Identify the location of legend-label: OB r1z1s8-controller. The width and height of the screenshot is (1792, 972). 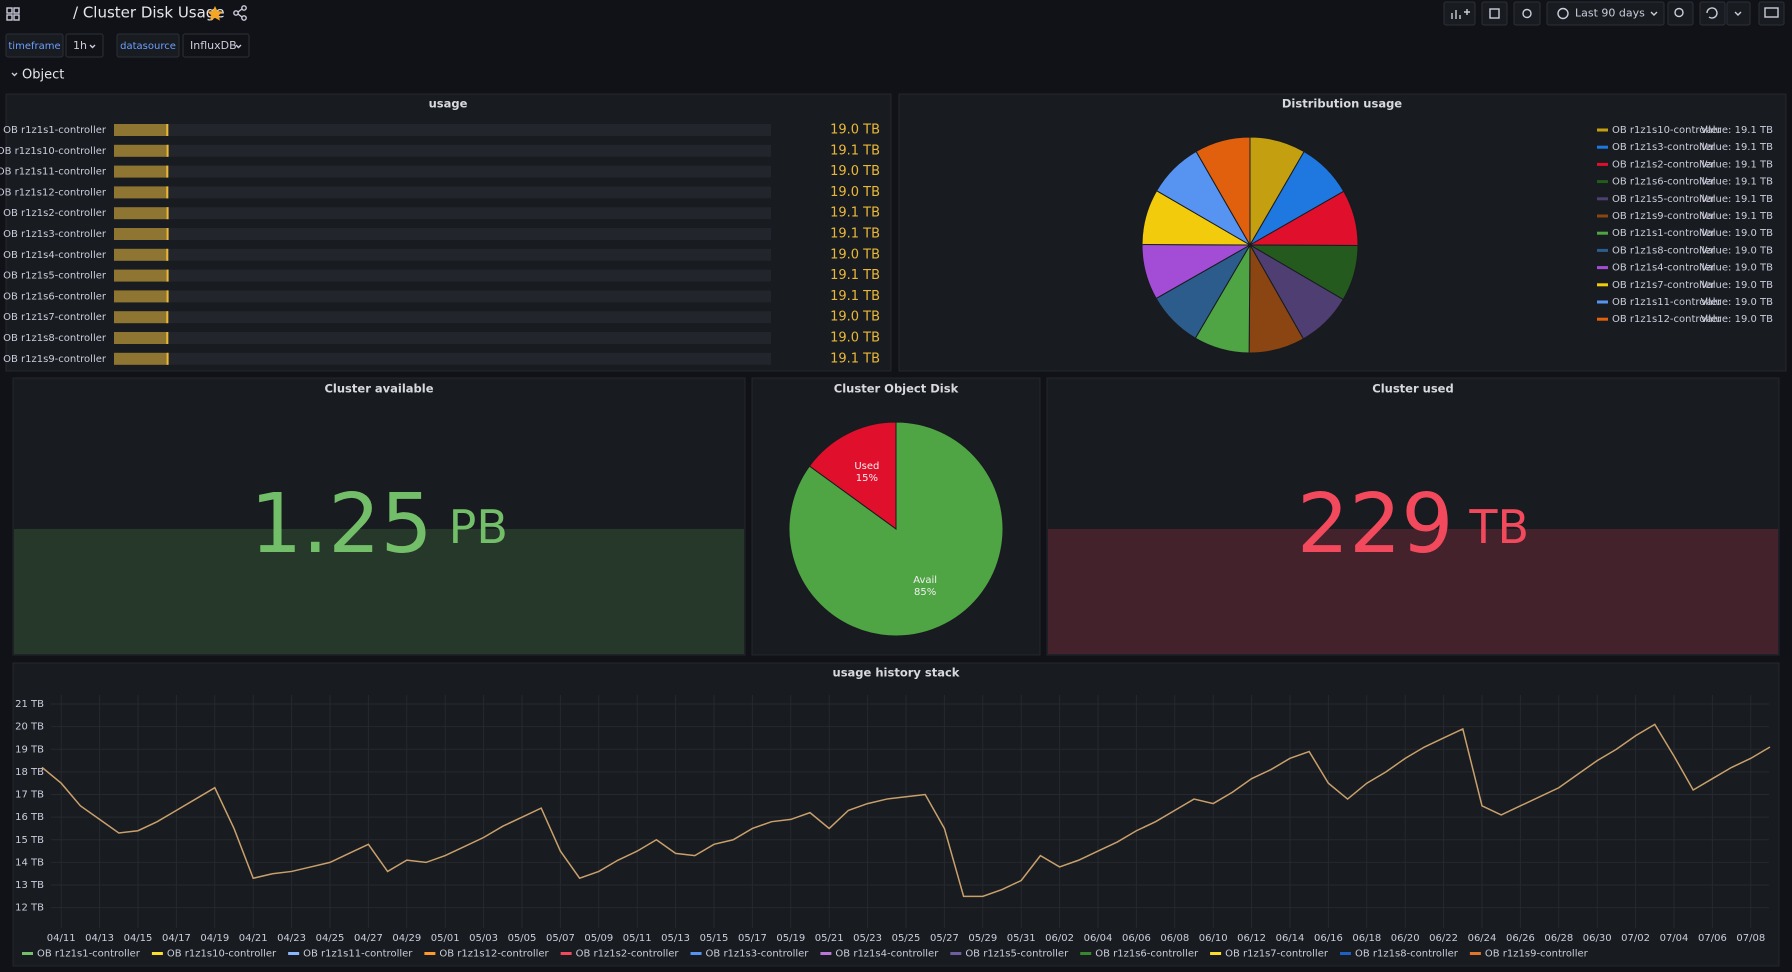
(1664, 250).